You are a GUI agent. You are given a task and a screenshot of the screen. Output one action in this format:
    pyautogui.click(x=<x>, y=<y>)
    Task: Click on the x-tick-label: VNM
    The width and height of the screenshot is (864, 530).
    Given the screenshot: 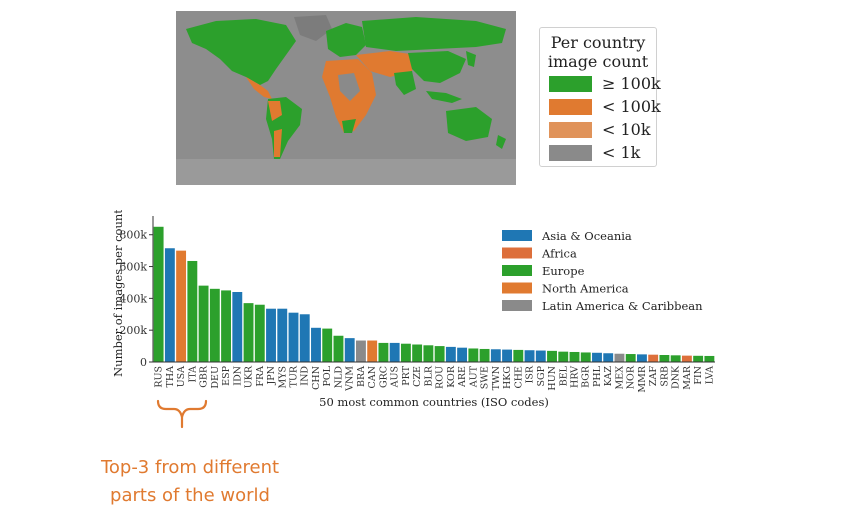 What is the action you would take?
    pyautogui.click(x=350, y=379)
    